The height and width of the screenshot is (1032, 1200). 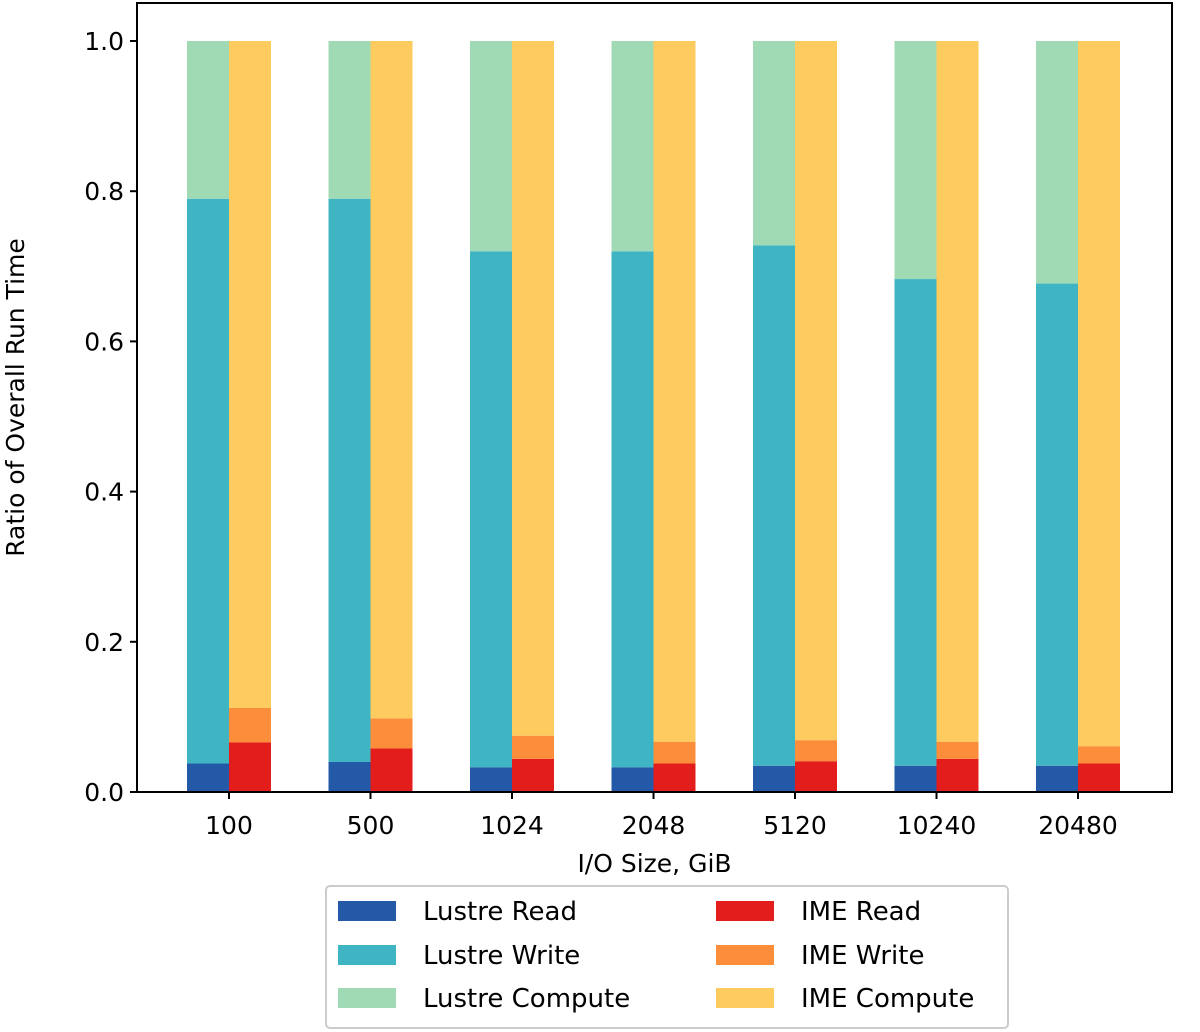 I want to click on legend-label-ime-write: IME Write, so click(x=862, y=956).